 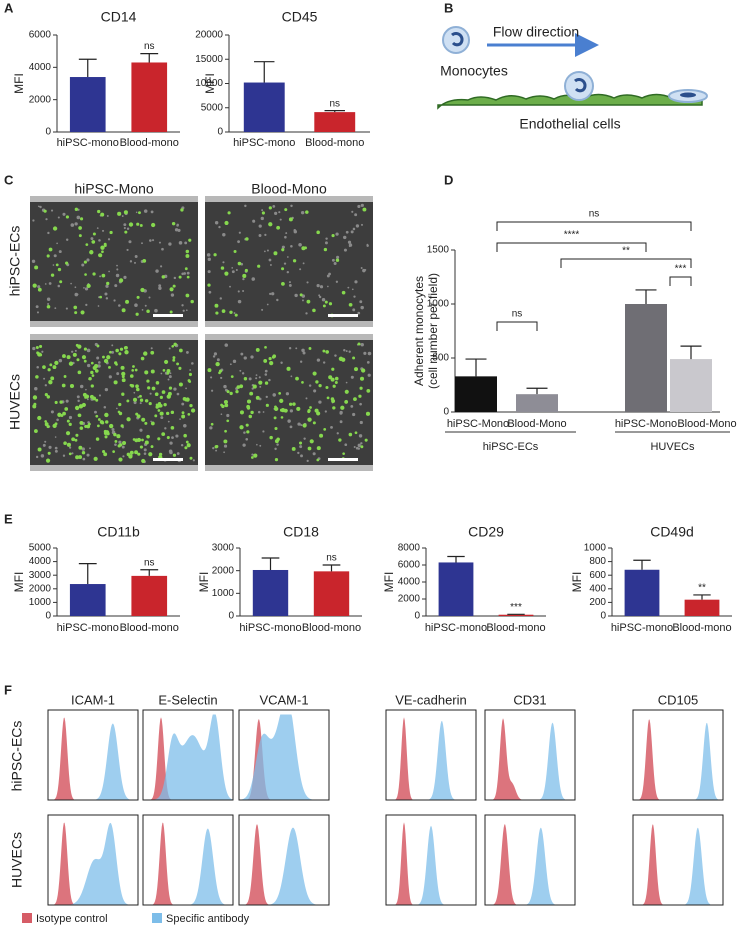 I want to click on y-tick-label: 600, so click(x=597, y=575).